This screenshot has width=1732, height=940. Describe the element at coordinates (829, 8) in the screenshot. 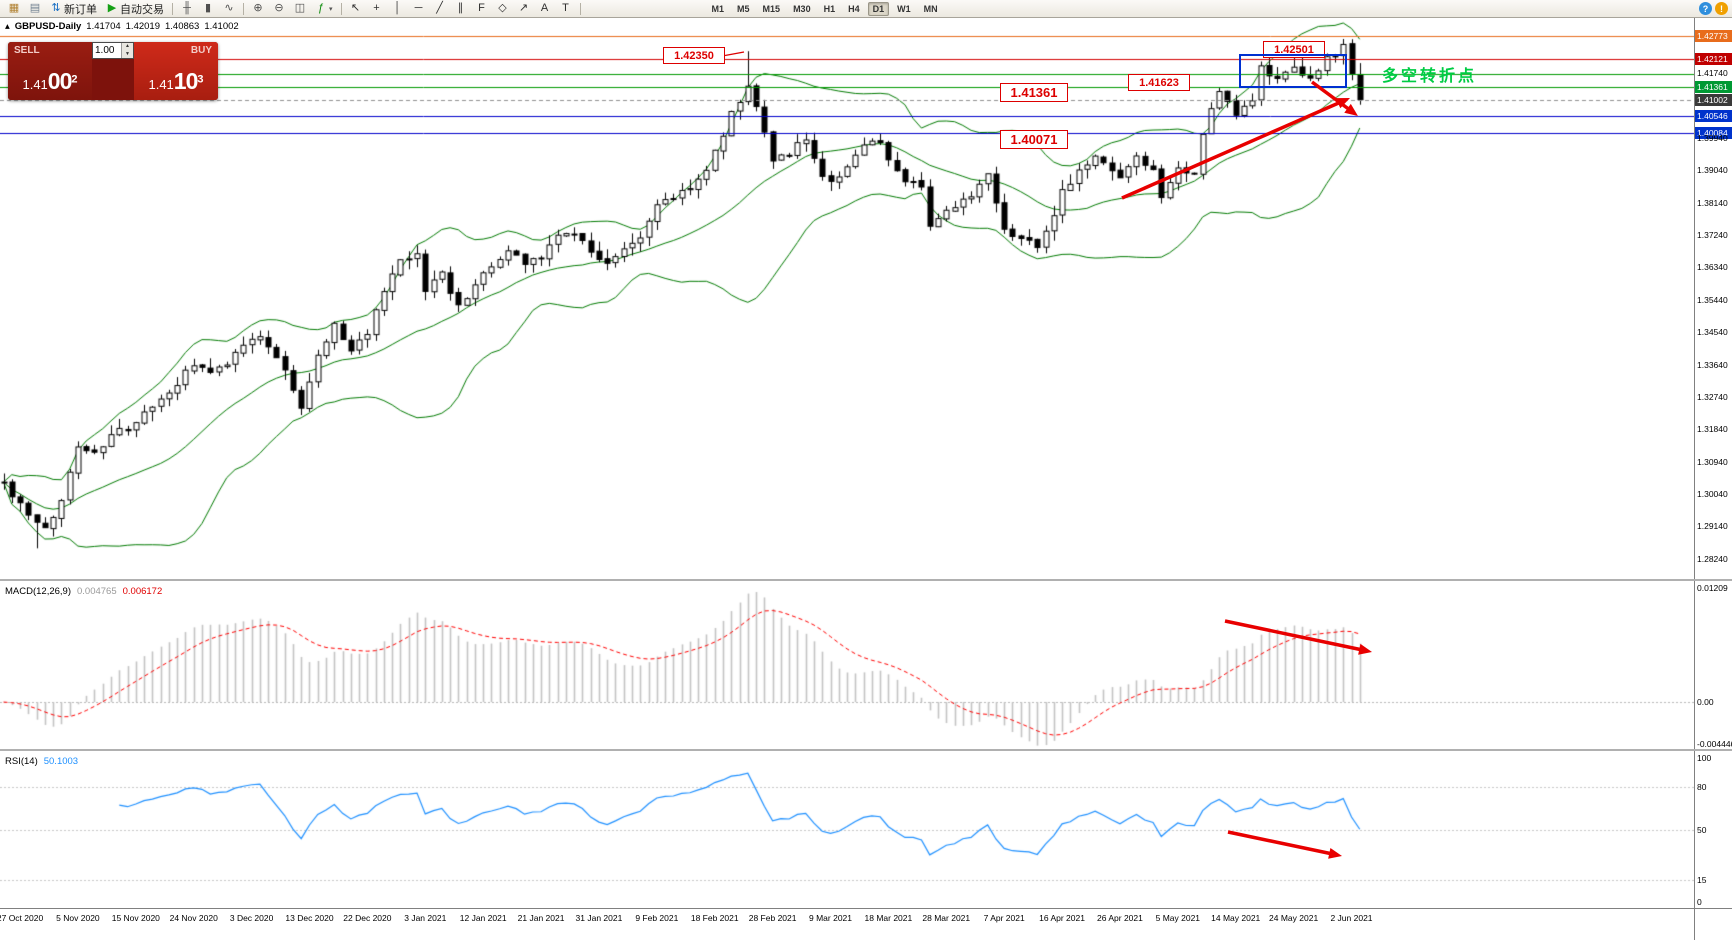

I see `timeframe-h1-button: H1` at that location.